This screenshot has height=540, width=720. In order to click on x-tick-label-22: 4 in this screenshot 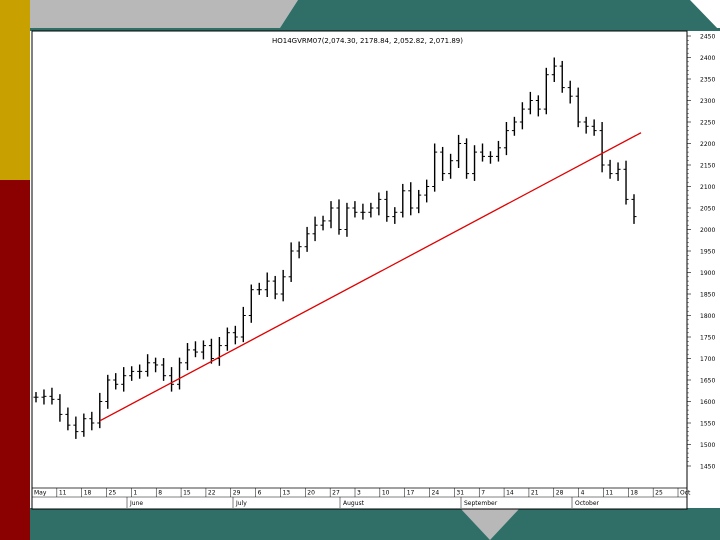, I will do `click(583, 493)`.